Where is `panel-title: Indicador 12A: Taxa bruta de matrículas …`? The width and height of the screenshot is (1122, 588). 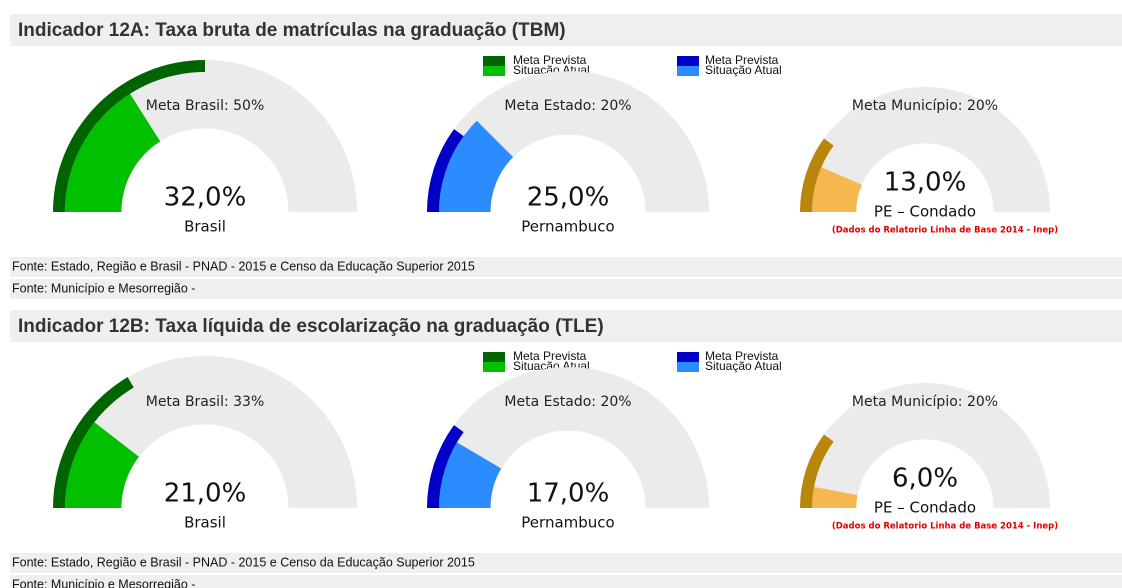 panel-title: Indicador 12A: Taxa bruta de matrículas … is located at coordinates (292, 30).